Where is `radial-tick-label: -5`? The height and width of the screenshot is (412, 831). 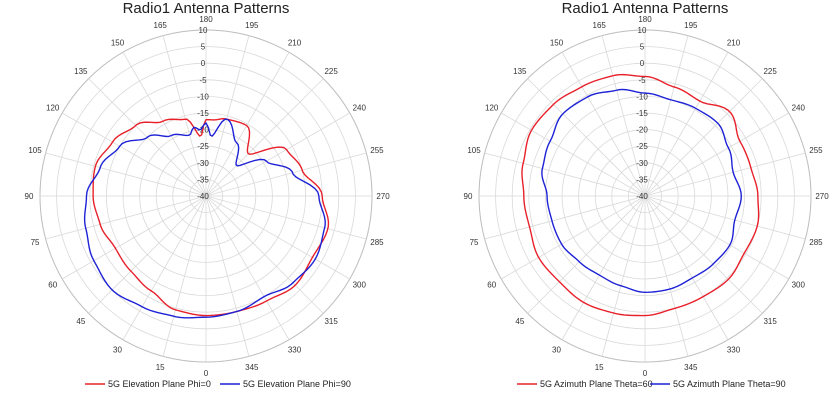
radial-tick-label: -5 is located at coordinates (642, 80).